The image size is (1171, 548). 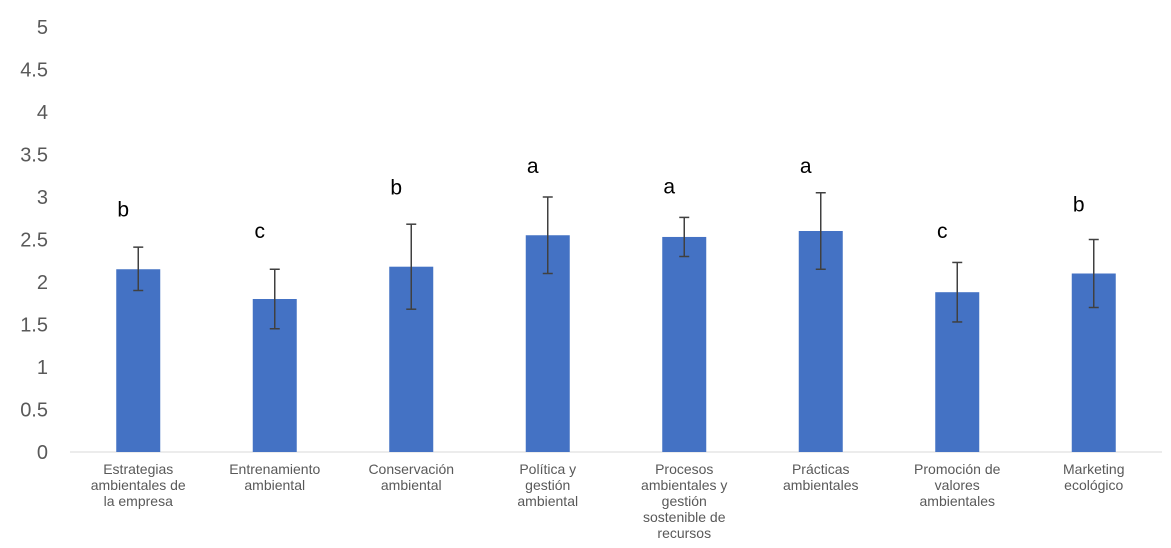 What do you see at coordinates (34, 411) in the screenshot?
I see `y-tick-label: 0.5` at bounding box center [34, 411].